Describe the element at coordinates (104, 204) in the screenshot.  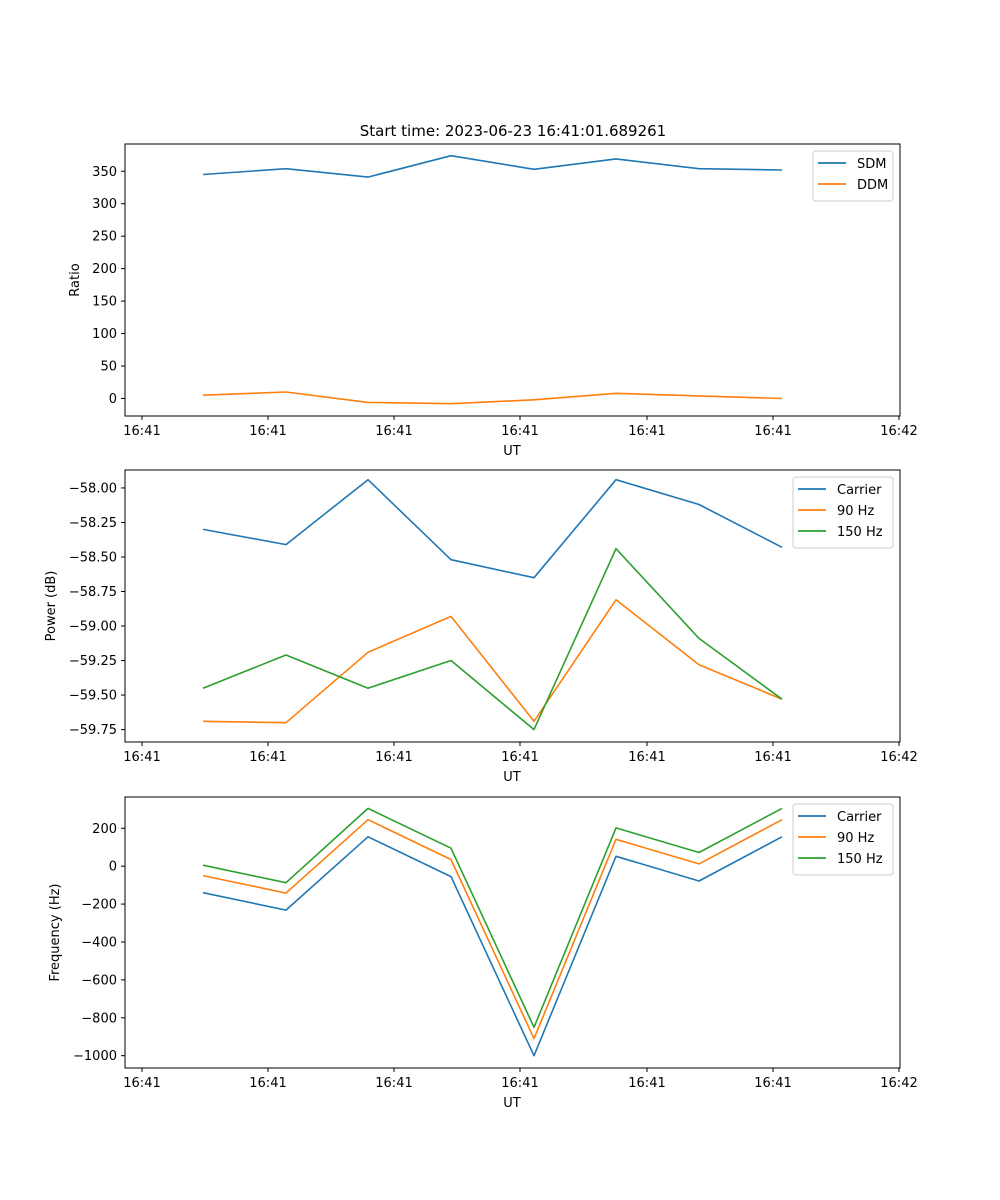
I see `y-tick-label: 300` at that location.